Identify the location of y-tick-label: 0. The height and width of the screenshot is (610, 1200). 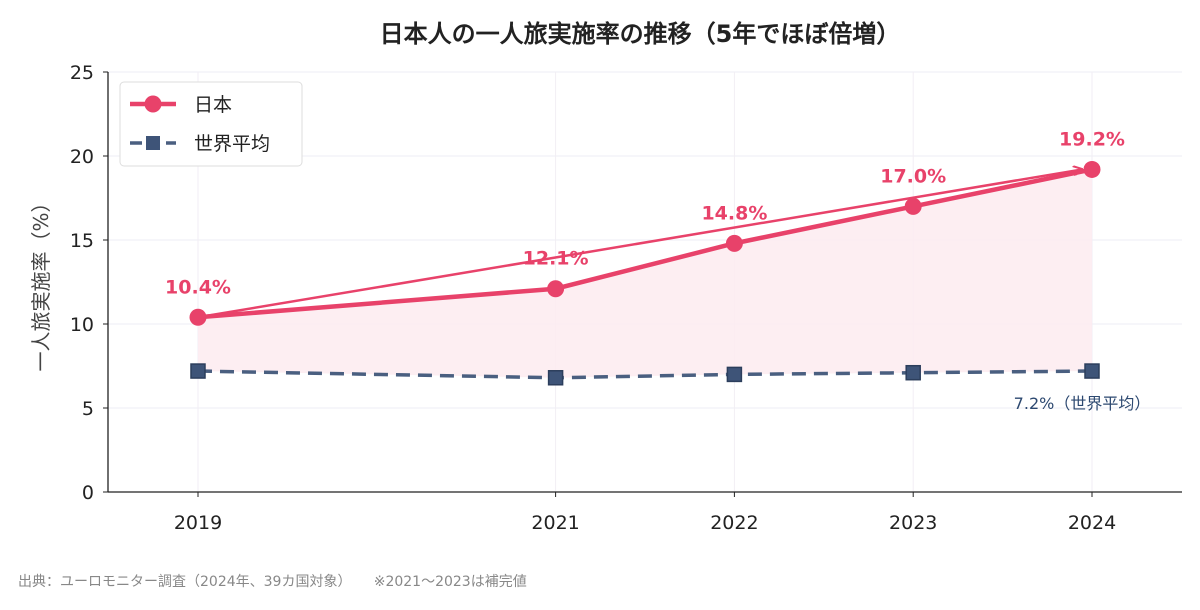
(88, 493).